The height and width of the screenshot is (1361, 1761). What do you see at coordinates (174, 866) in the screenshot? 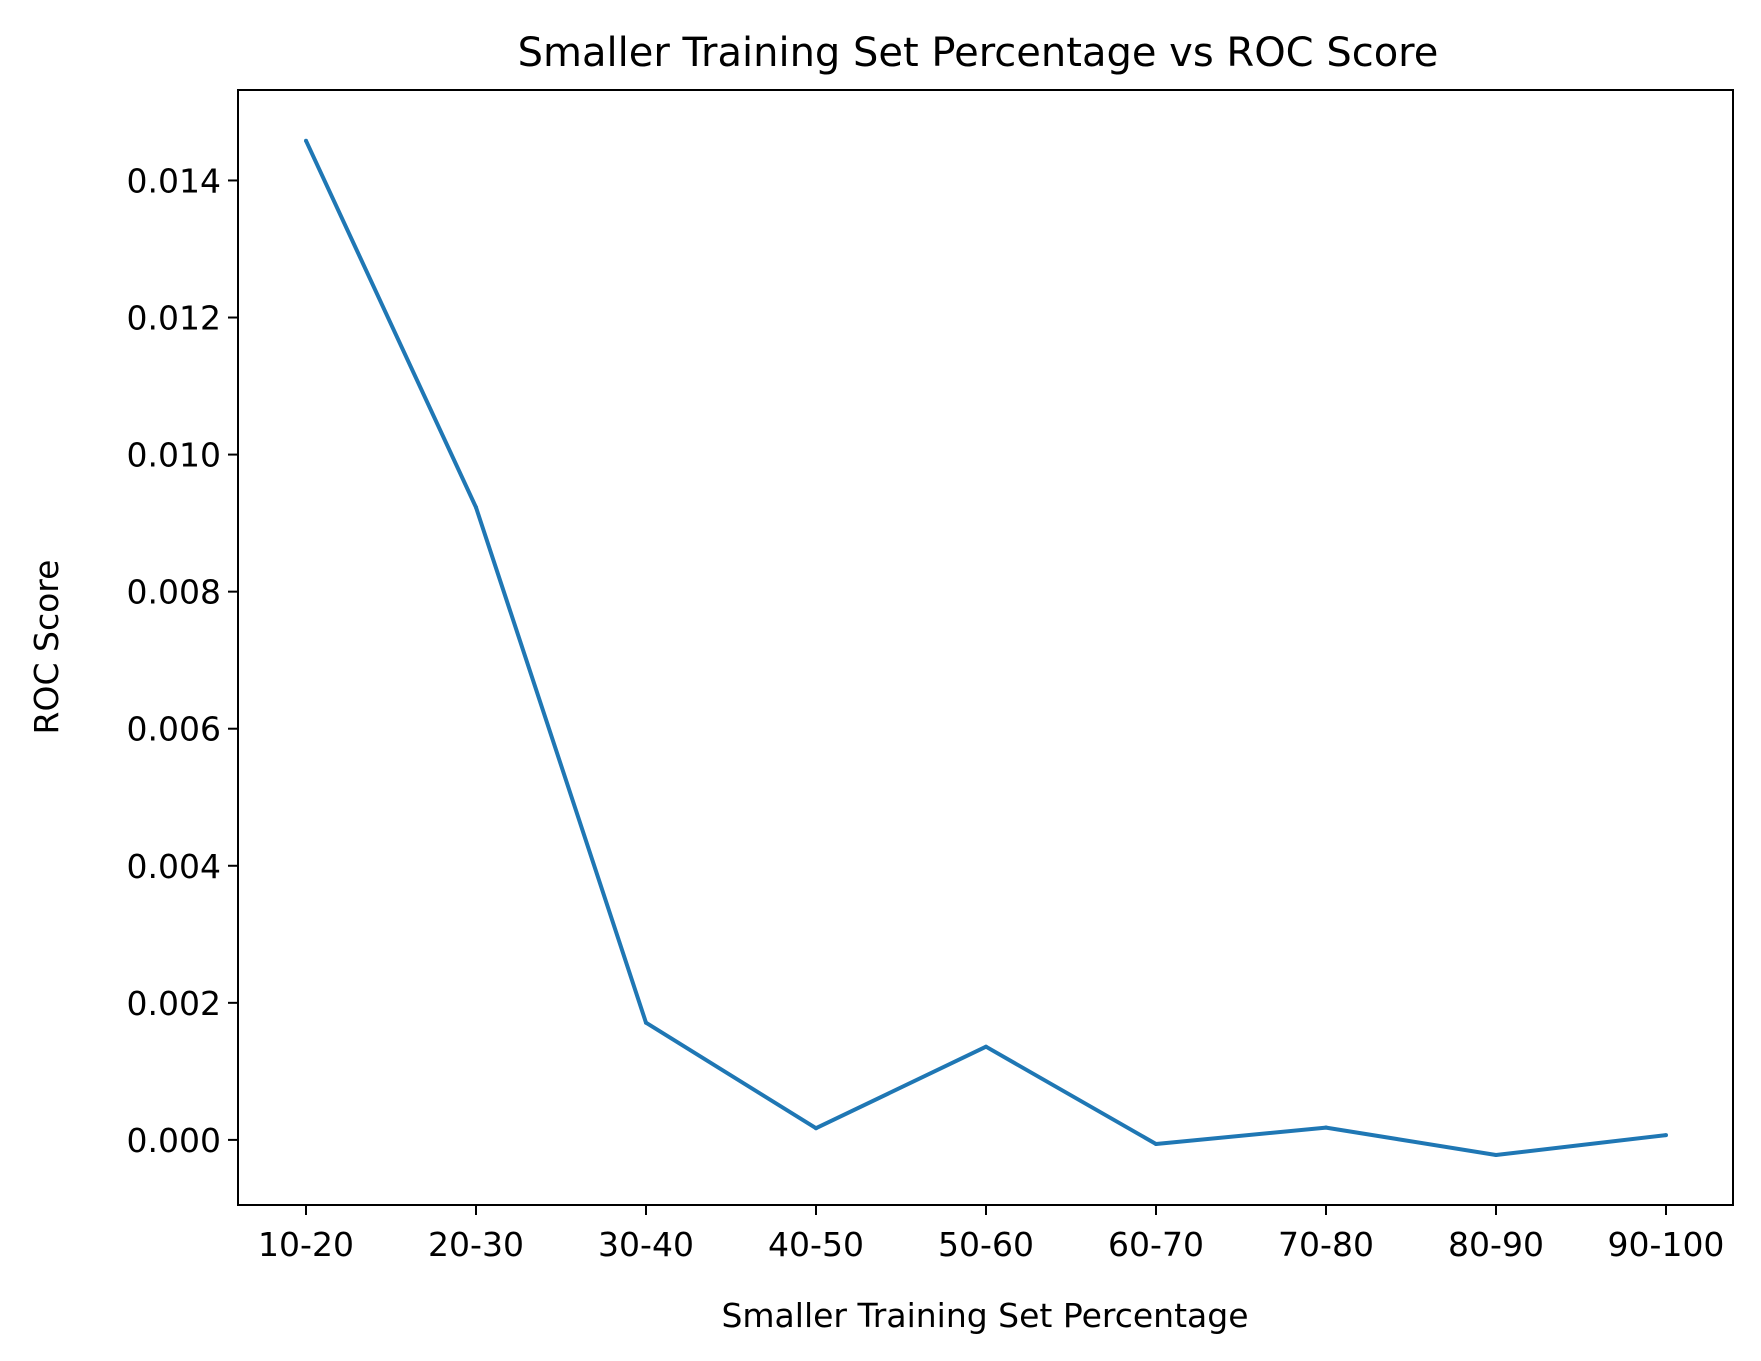
I see `y-tick-label: 0.004` at bounding box center [174, 866].